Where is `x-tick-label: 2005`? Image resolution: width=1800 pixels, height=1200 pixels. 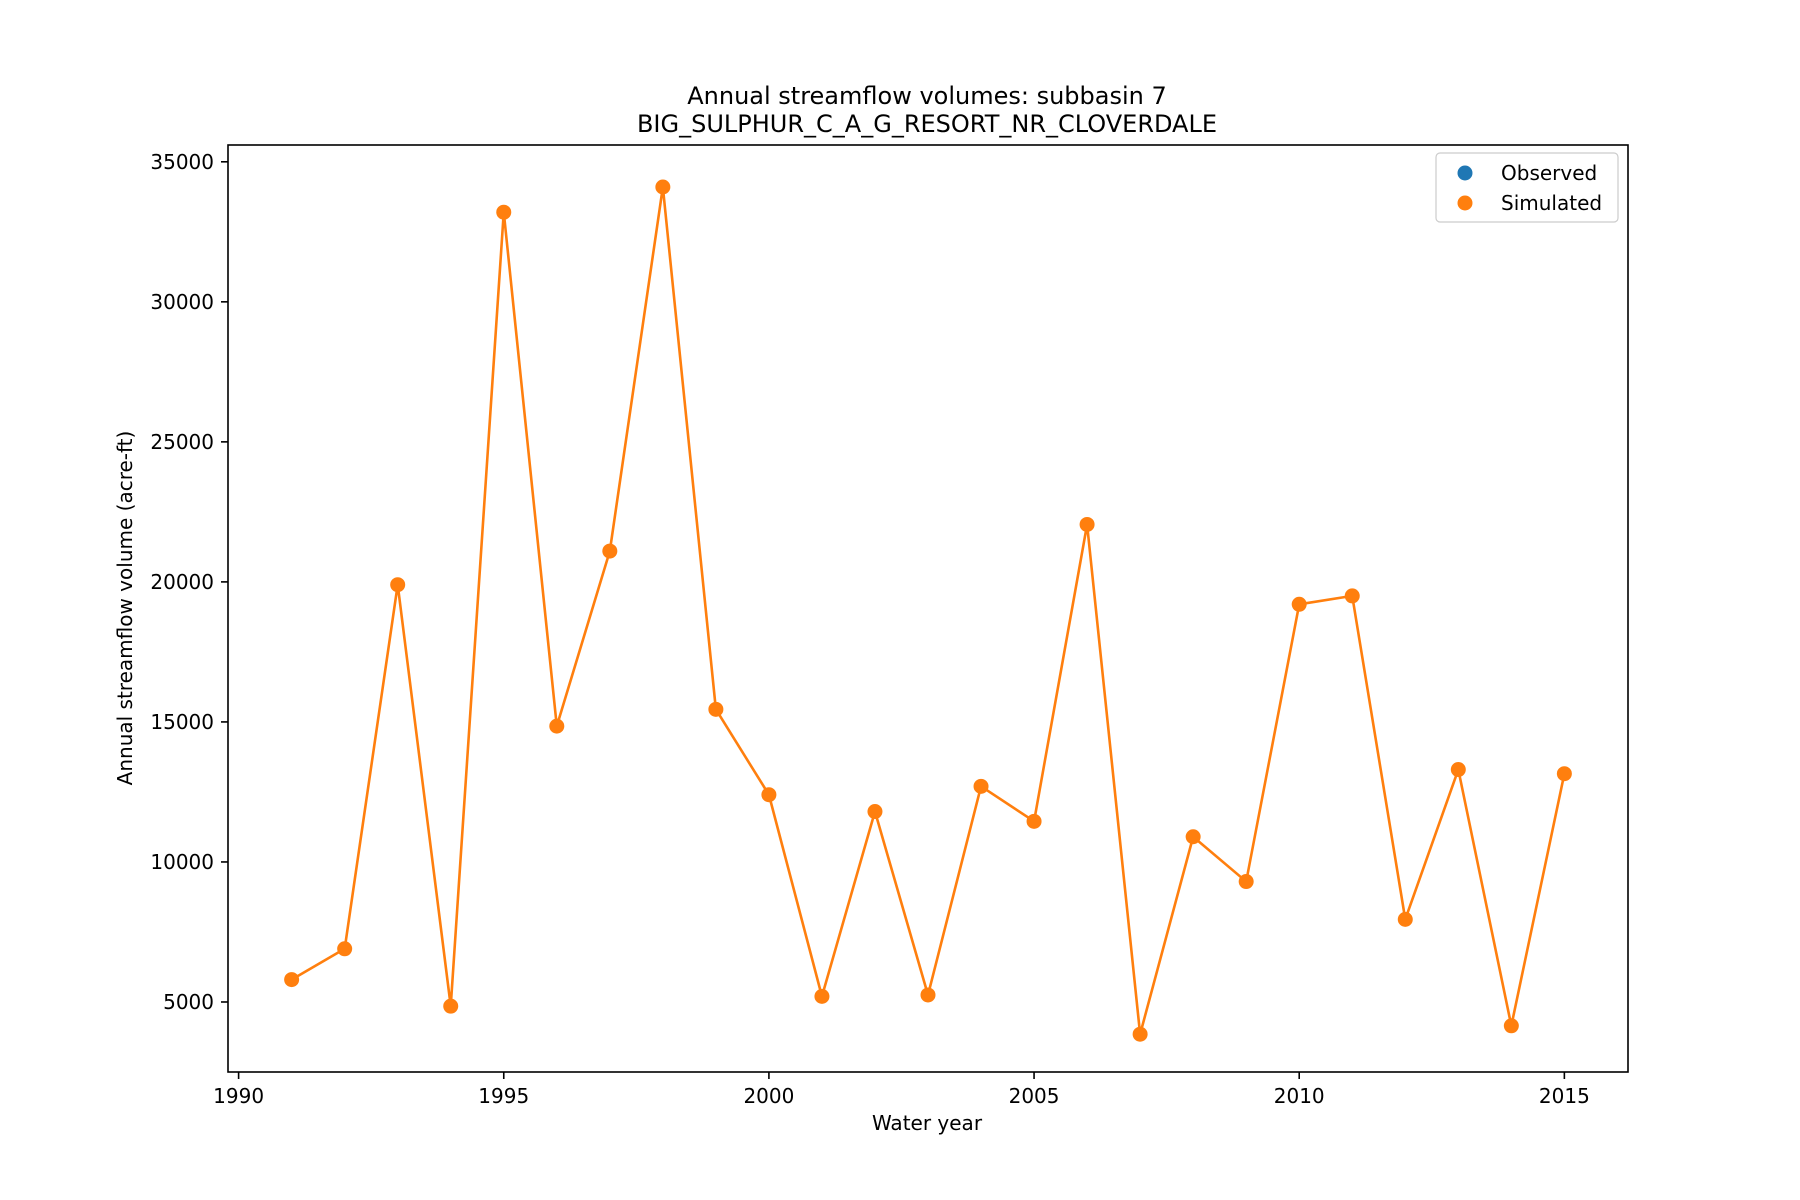 x-tick-label: 2005 is located at coordinates (1034, 1096).